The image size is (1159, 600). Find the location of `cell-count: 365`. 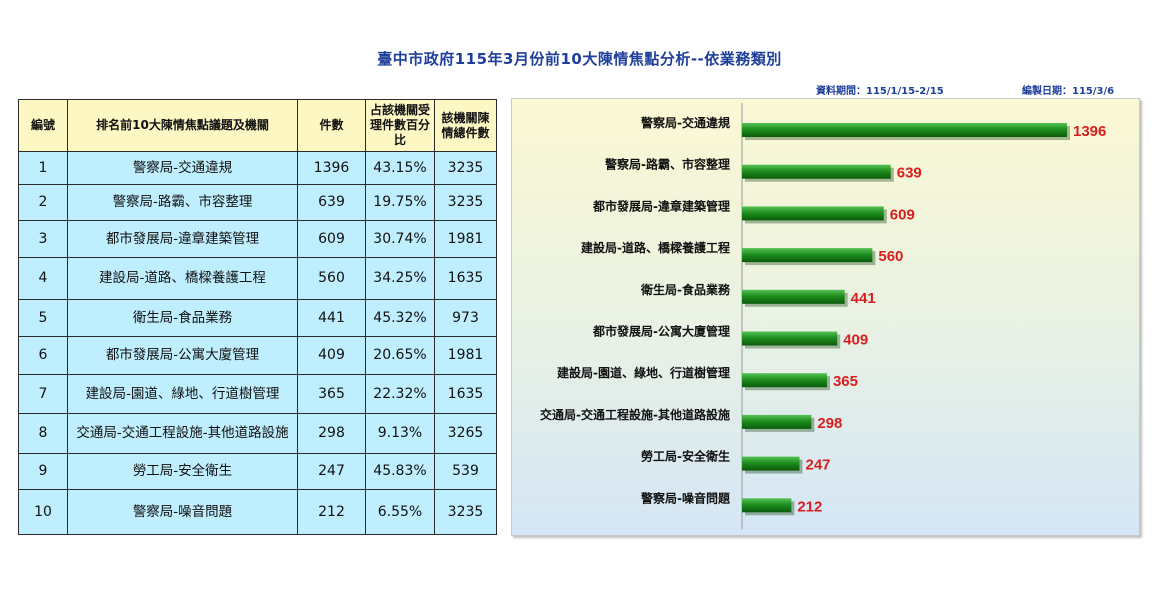

cell-count: 365 is located at coordinates (331, 394).